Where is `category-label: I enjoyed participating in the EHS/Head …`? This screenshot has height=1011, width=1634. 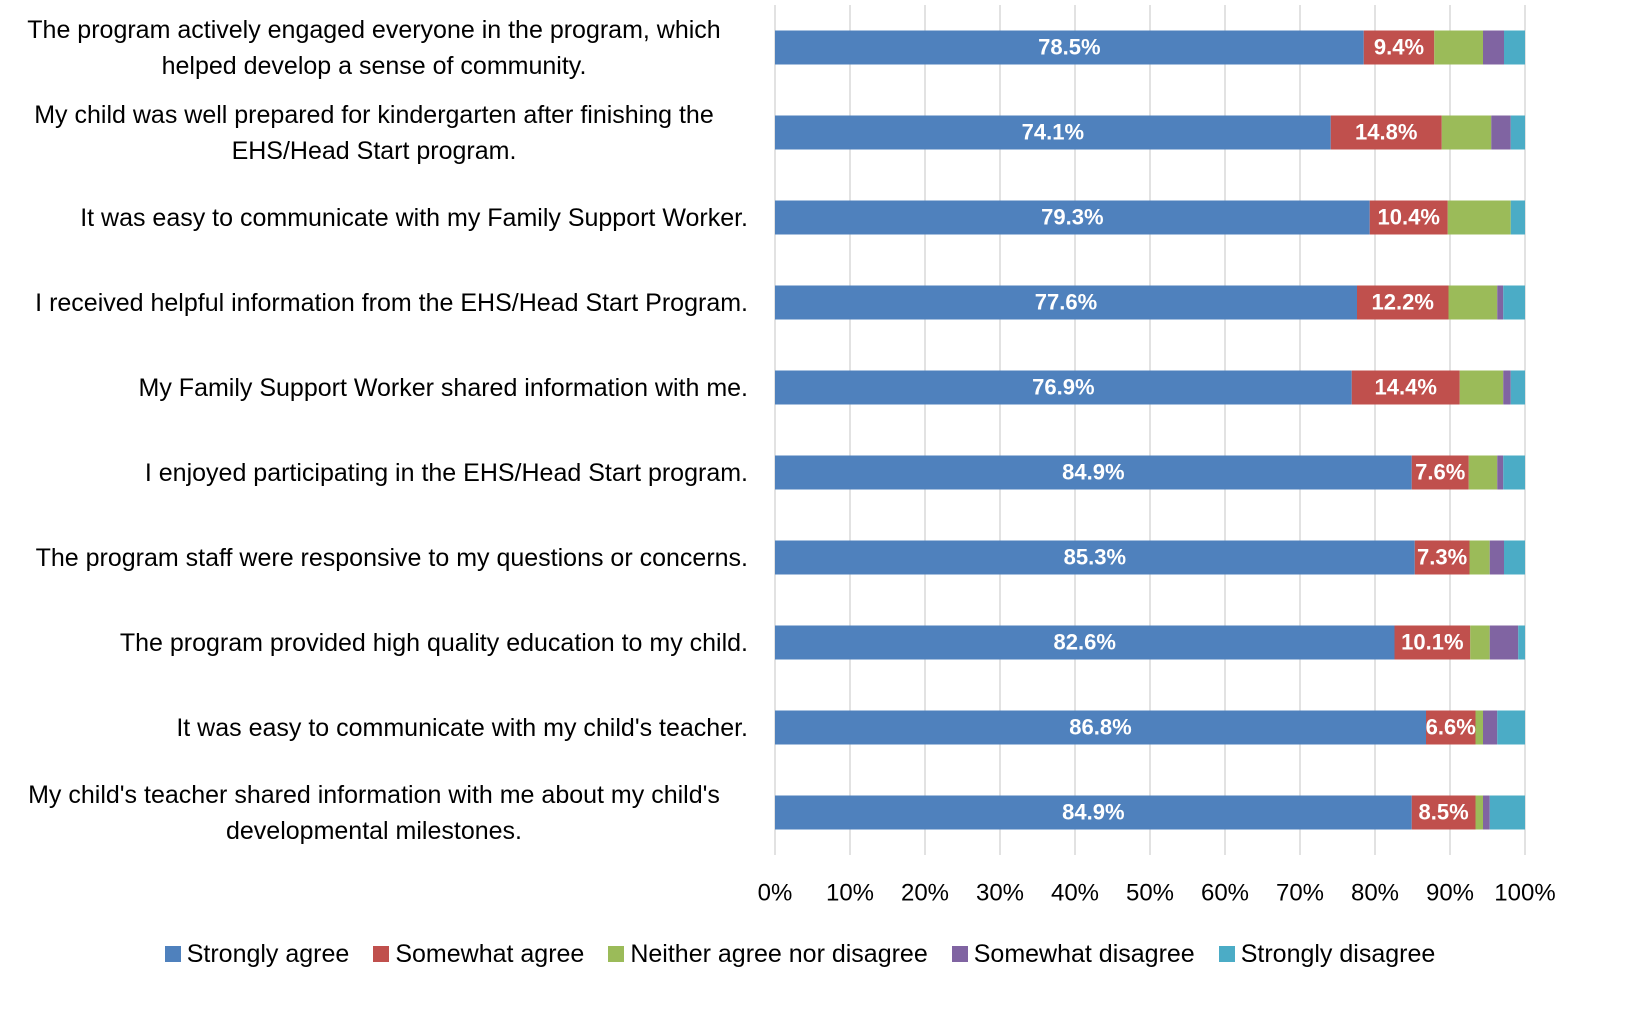 category-label: I enjoyed participating in the EHS/Head … is located at coordinates (374, 473).